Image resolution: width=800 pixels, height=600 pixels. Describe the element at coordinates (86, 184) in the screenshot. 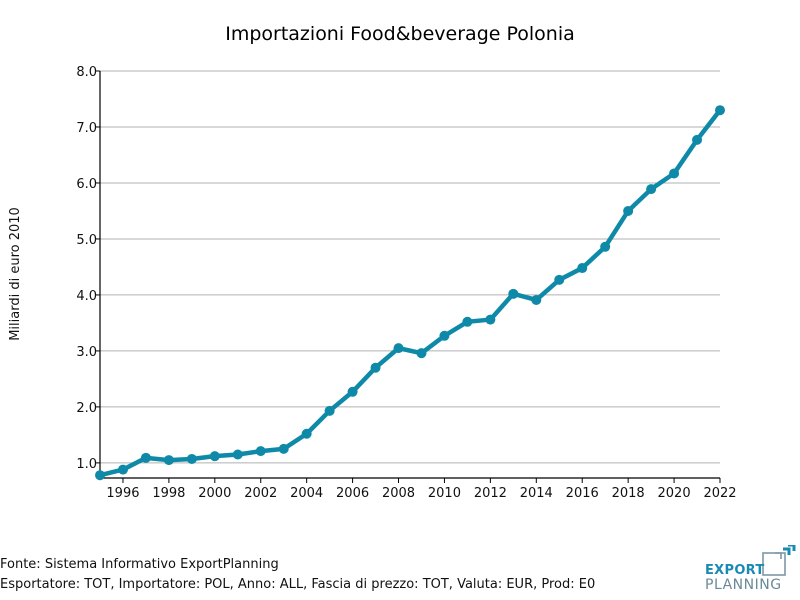

I see `y-tick-label: 6.0` at that location.